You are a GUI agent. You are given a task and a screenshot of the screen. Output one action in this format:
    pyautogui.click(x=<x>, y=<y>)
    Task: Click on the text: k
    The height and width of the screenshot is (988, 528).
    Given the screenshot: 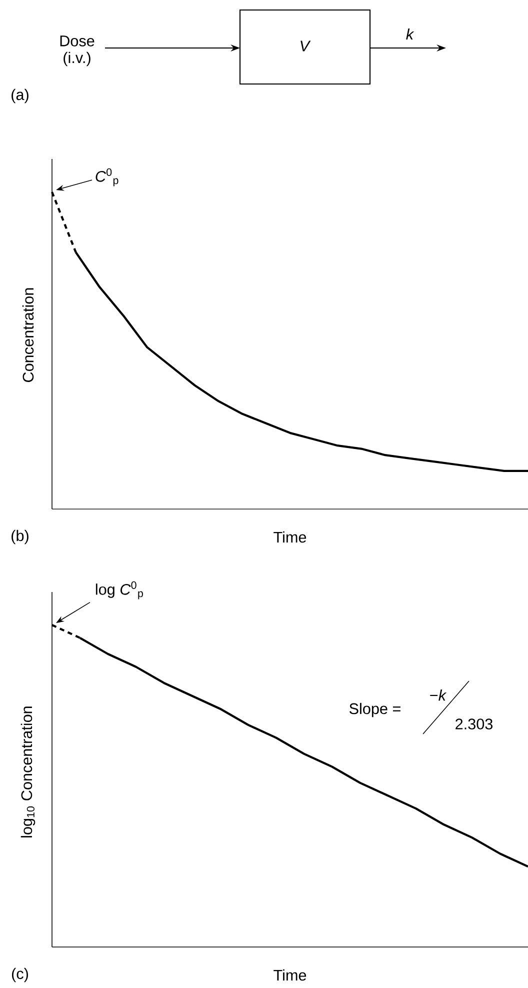 What is the action you would take?
    pyautogui.click(x=410, y=34)
    